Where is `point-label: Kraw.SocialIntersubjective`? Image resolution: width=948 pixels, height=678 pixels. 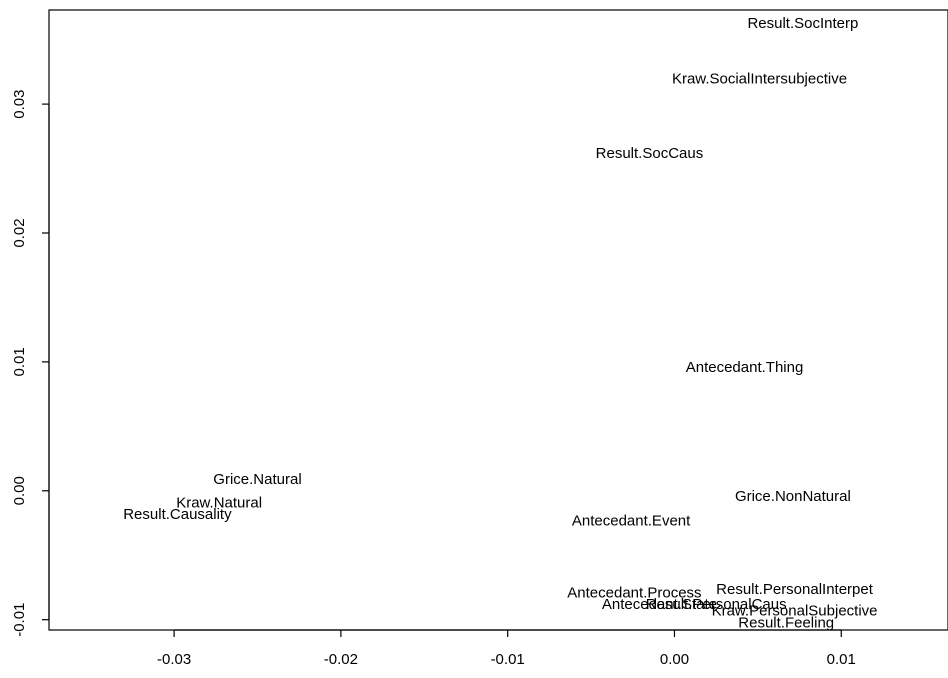 point-label: Kraw.SocialIntersubjective is located at coordinates (759, 78).